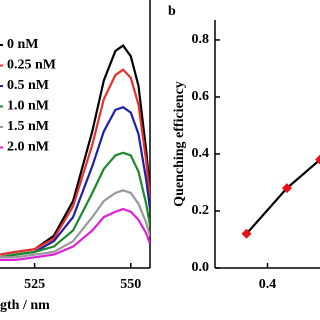 The width and height of the screenshot is (320, 320). Describe the element at coordinates (172, 11) in the screenshot. I see `panel-label: b` at that location.